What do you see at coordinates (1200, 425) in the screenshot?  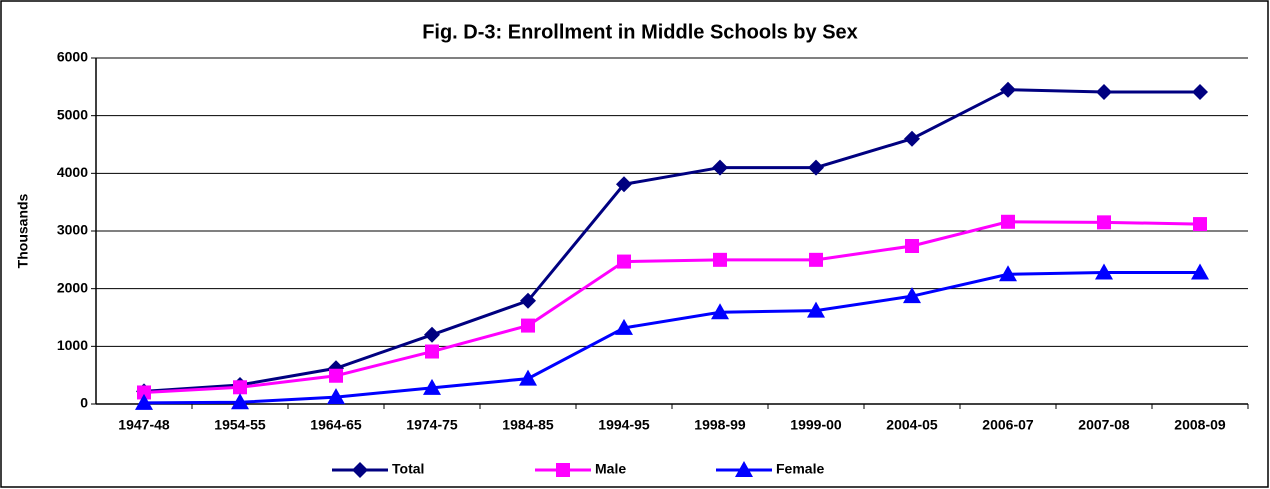 I see `x-tick-label: 2008-09` at bounding box center [1200, 425].